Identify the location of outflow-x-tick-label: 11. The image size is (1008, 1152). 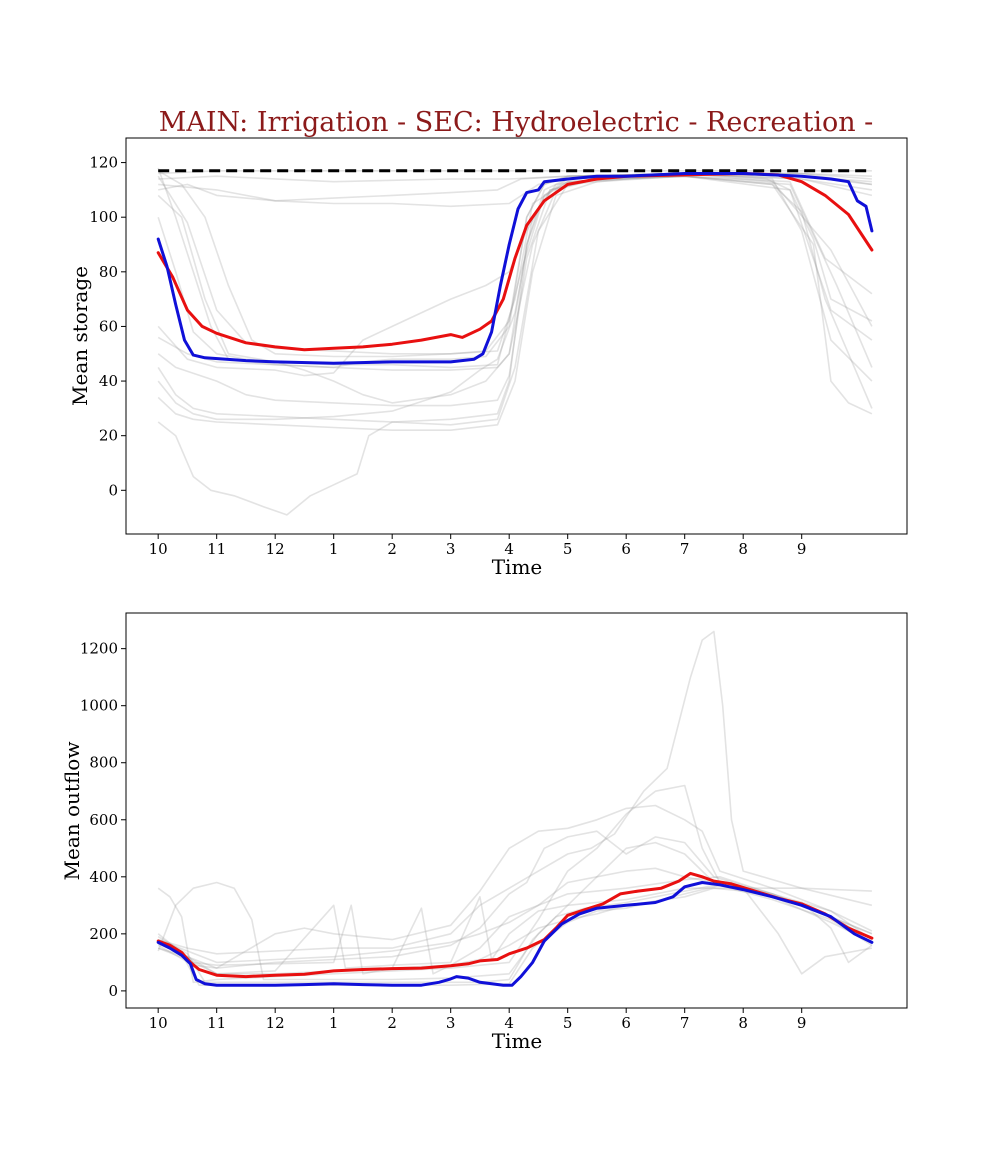
(216, 1023).